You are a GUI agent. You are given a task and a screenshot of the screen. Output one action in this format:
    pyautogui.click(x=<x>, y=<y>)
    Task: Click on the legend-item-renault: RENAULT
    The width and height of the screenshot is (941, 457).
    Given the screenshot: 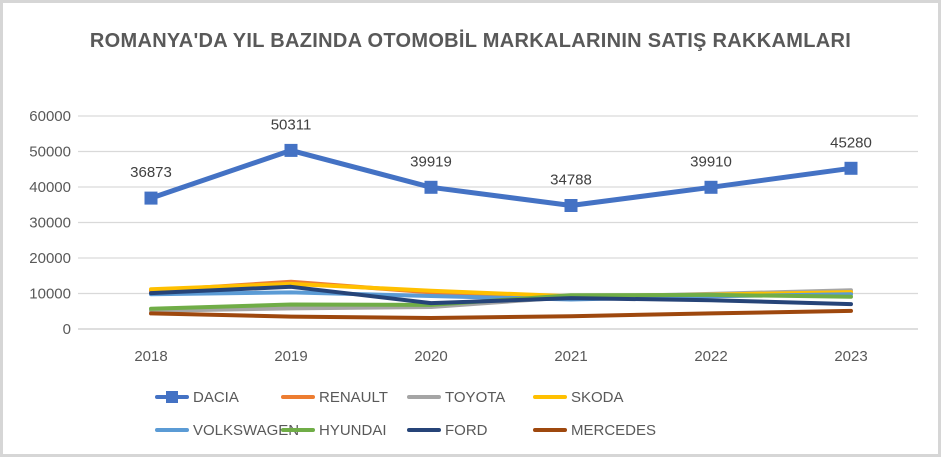 What is the action you would take?
    pyautogui.click(x=334, y=397)
    